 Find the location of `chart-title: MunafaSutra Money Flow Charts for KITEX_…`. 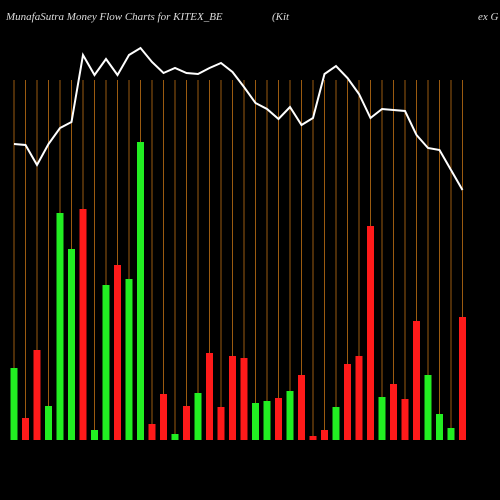

chart-title: MunafaSutra Money Flow Charts for KITEX_… is located at coordinates (114, 17).